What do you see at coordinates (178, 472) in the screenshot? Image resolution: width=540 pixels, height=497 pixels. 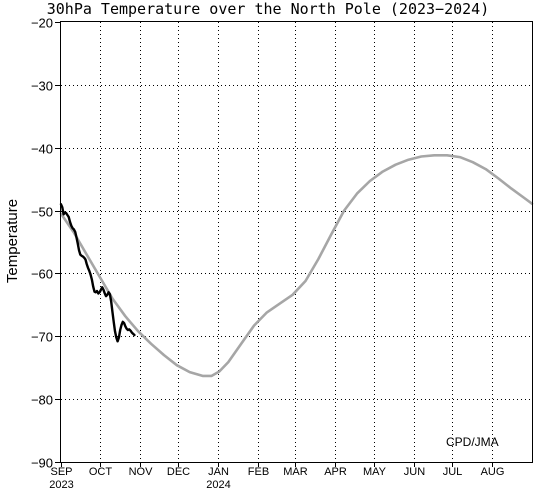 I see `x-tick-label: DEC` at bounding box center [178, 472].